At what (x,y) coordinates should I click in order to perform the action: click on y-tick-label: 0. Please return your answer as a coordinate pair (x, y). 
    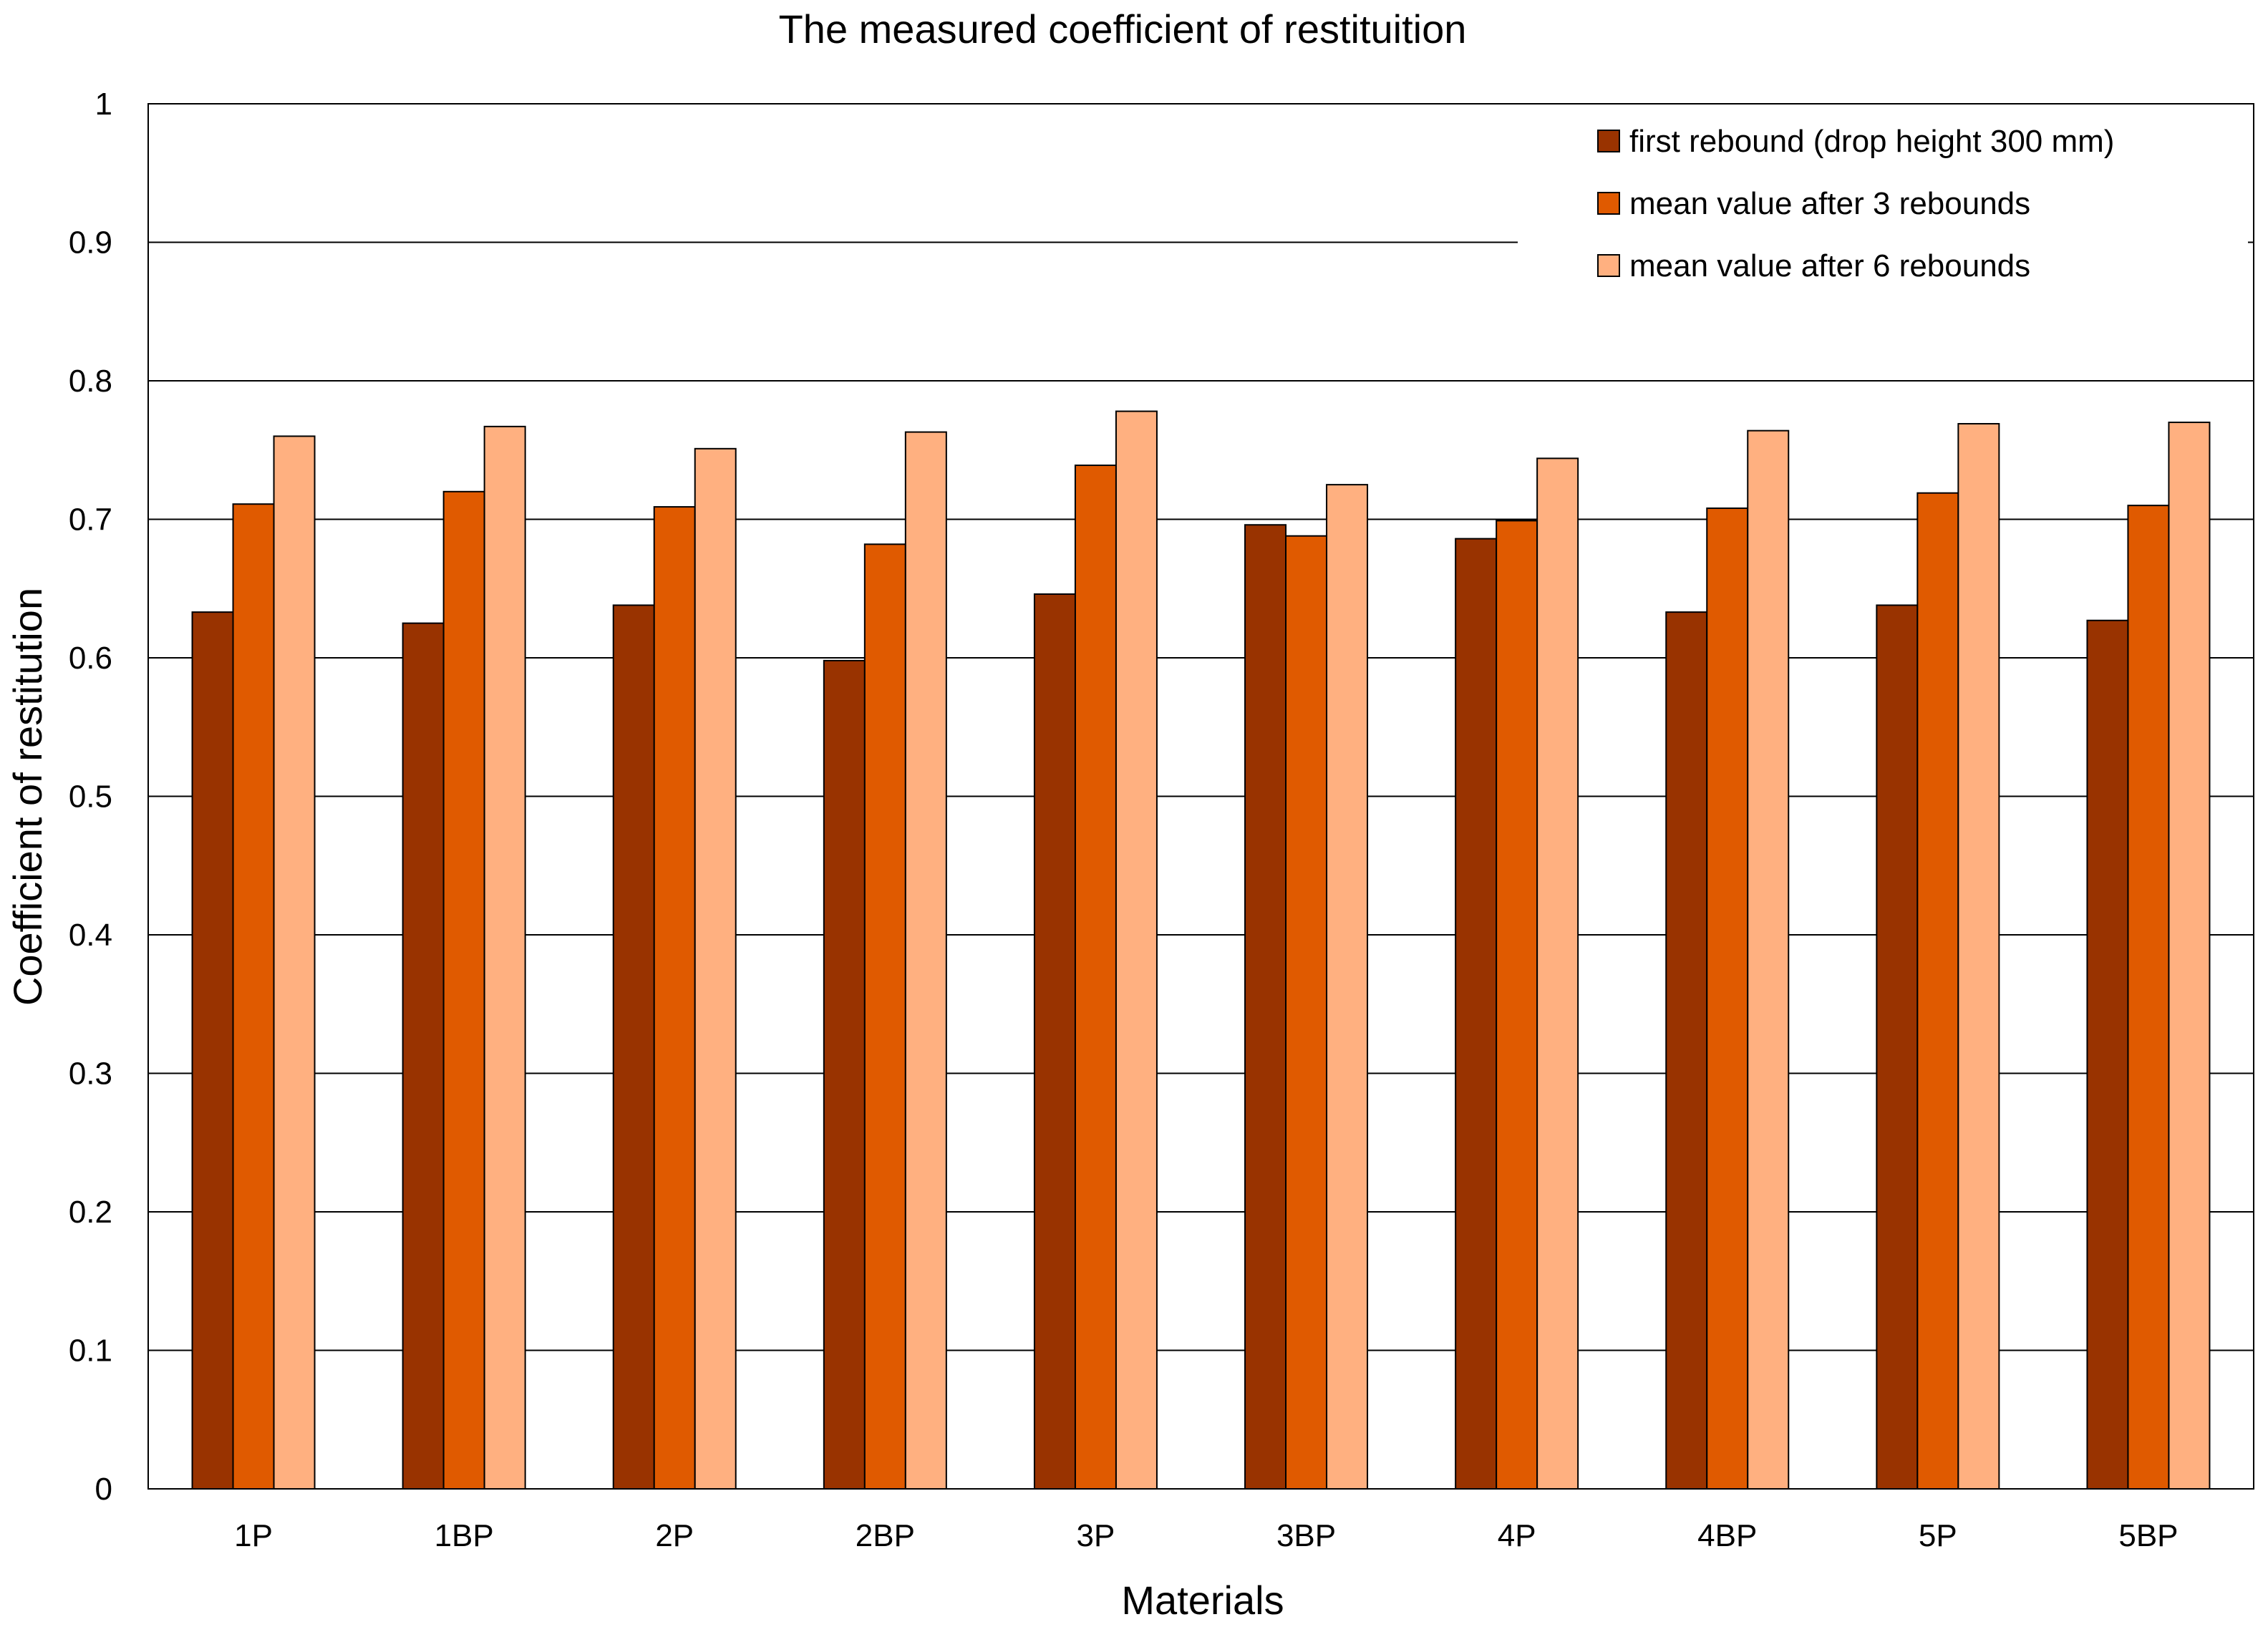
    Looking at the image, I should click on (103, 1490).